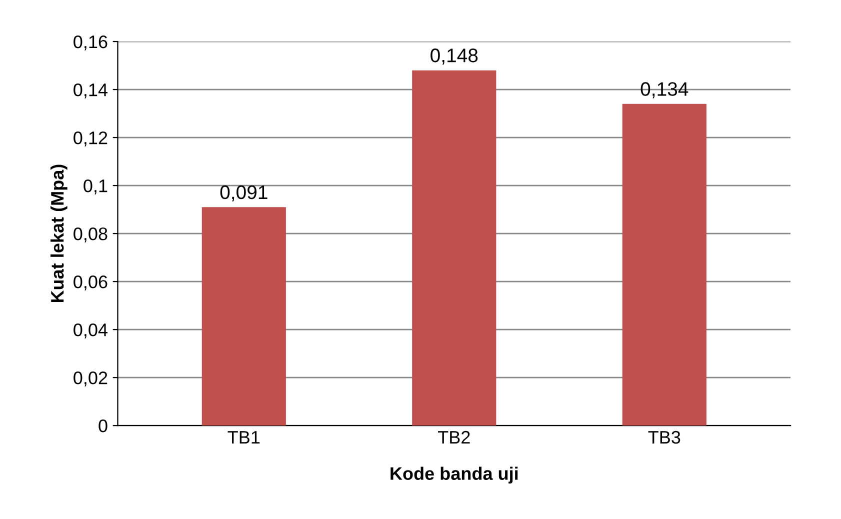 The height and width of the screenshot is (519, 841). Describe the element at coordinates (91, 331) in the screenshot. I see `y-tick-label: 0,04` at that location.